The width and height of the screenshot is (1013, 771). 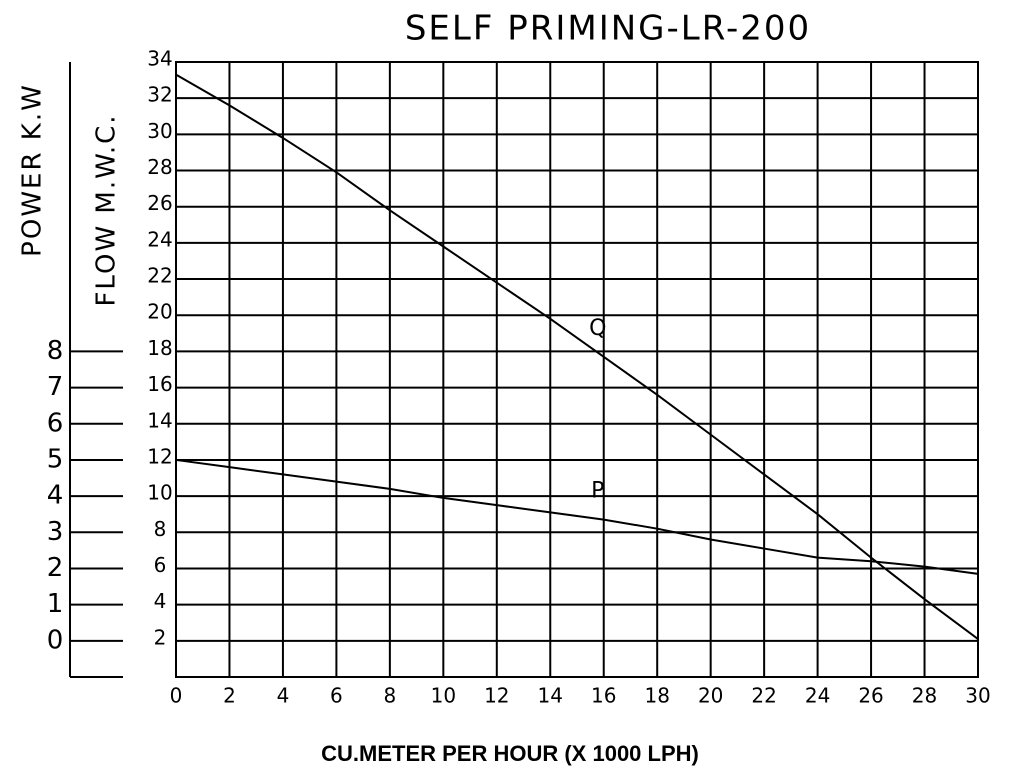 I want to click on x-tick-label: 28, so click(x=924, y=696).